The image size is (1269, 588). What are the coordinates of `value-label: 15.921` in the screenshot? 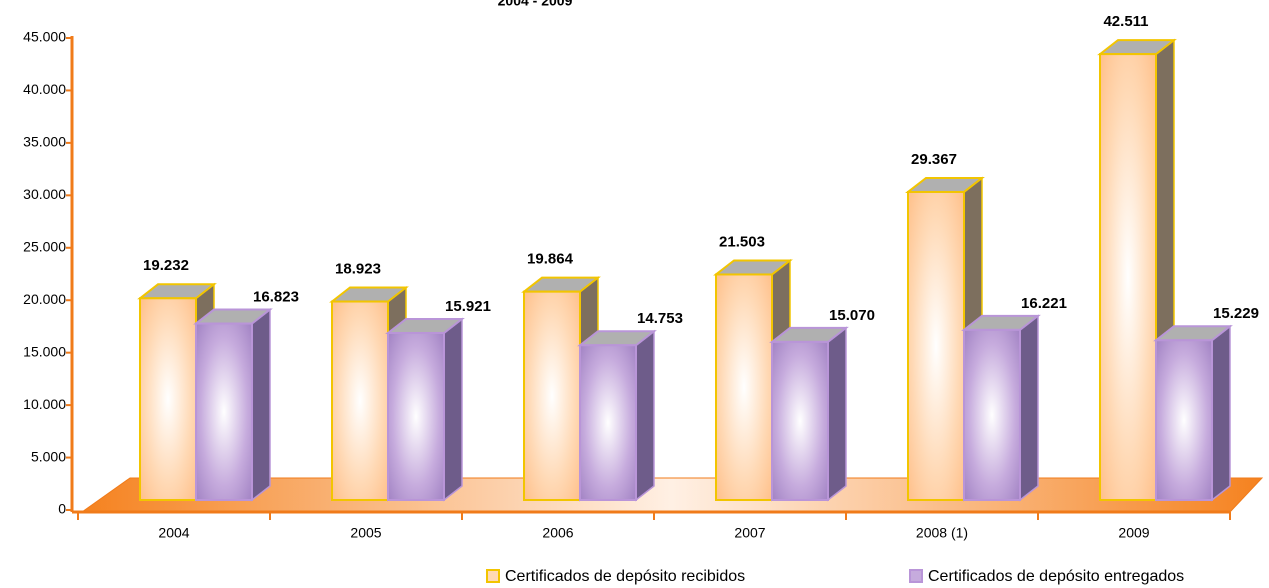 It's located at (468, 306).